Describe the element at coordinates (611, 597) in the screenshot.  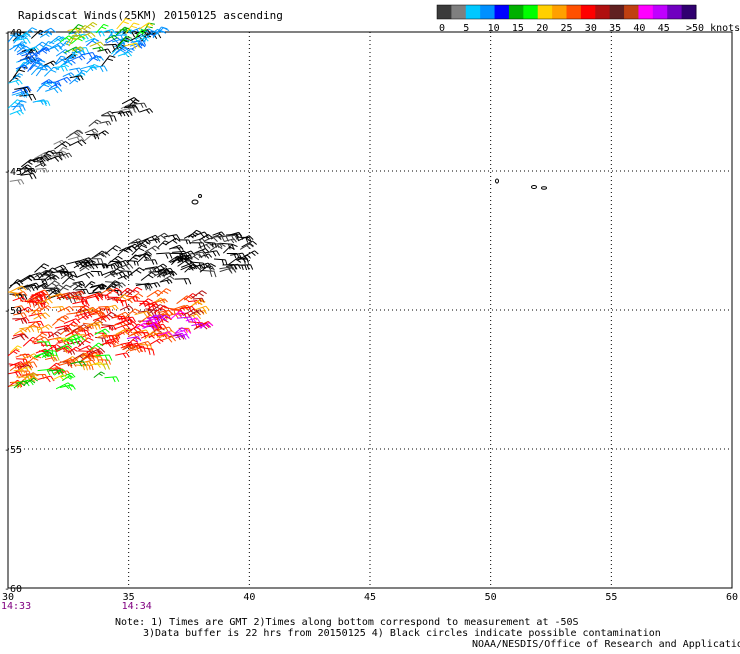
I see `lon-label: 55` at that location.